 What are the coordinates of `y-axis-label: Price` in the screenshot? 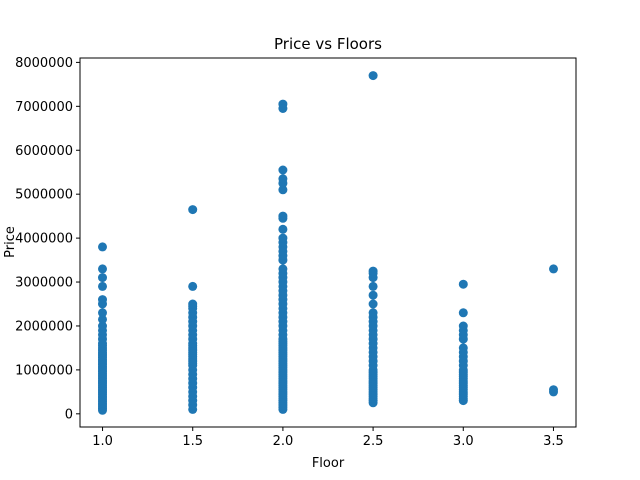 It's located at (10, 242).